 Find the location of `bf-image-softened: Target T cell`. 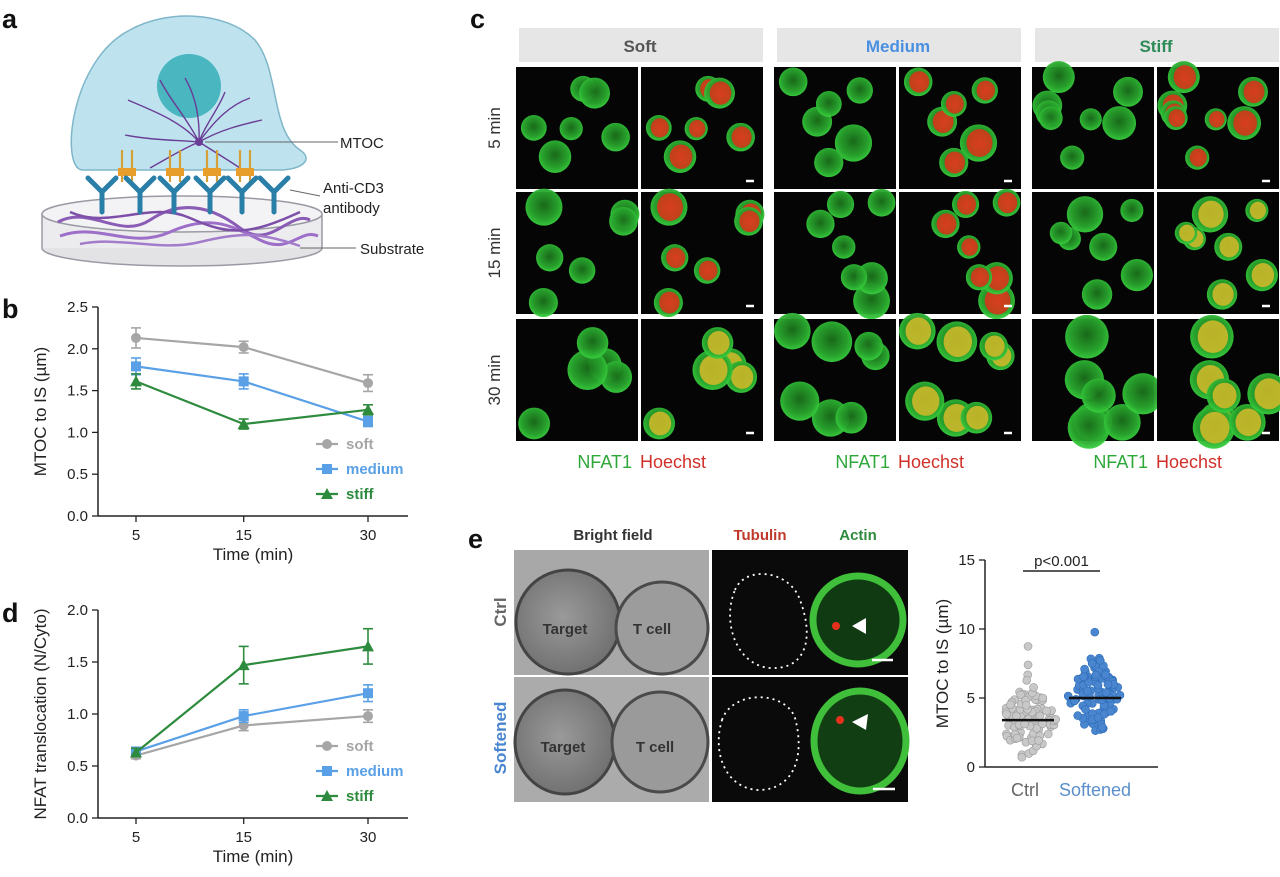

bf-image-softened: Target T cell is located at coordinates (611, 739).